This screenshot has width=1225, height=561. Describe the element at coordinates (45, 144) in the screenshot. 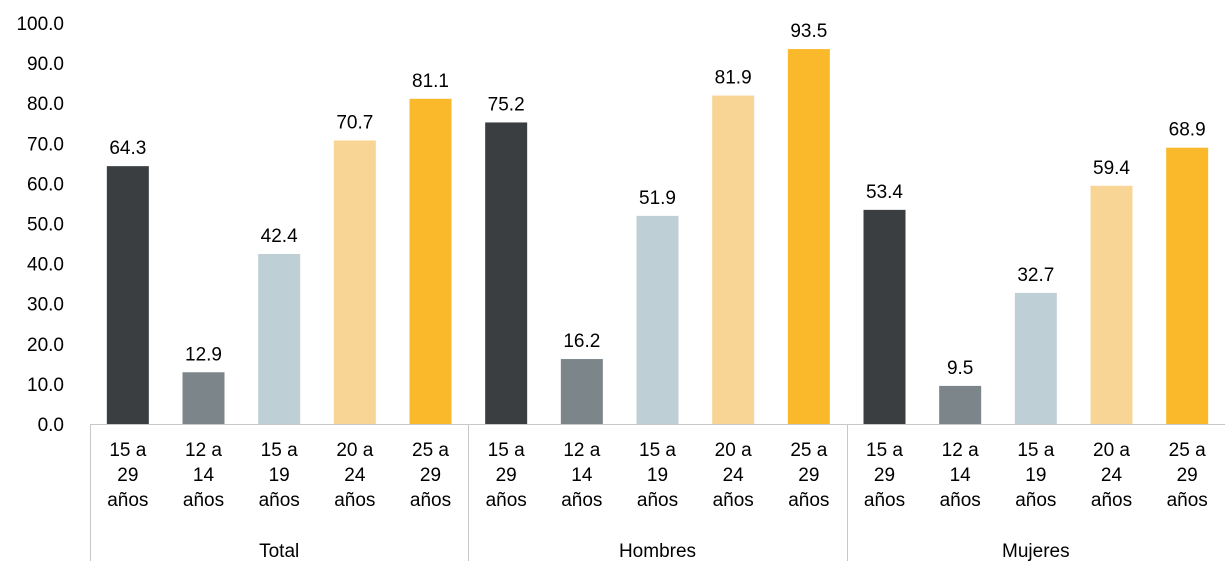

I see `y-tick-label: 70.0` at that location.